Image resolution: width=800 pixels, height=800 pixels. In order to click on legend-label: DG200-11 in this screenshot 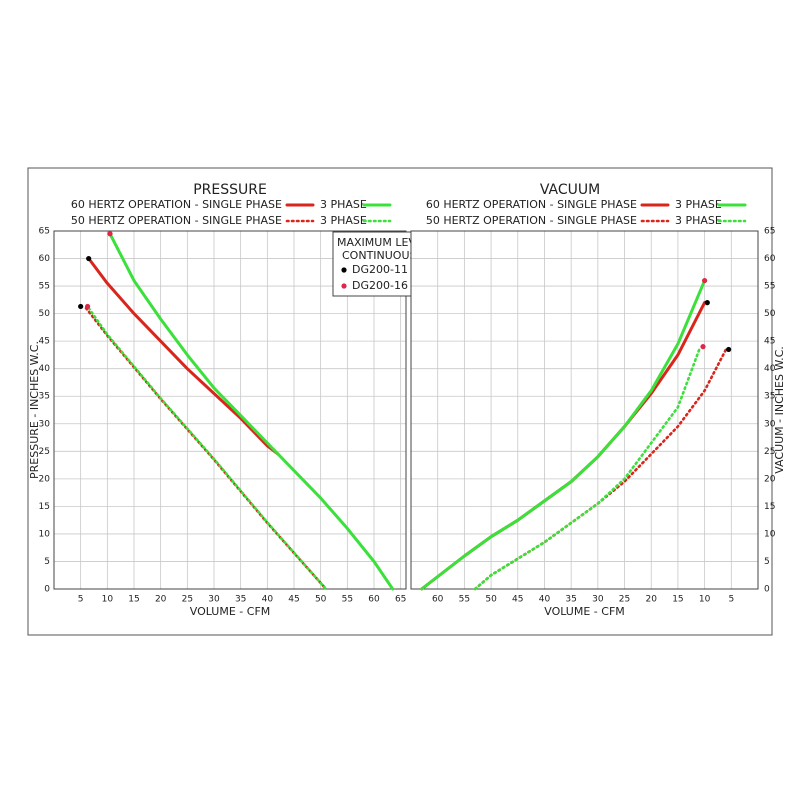, I will do `click(380, 269)`.